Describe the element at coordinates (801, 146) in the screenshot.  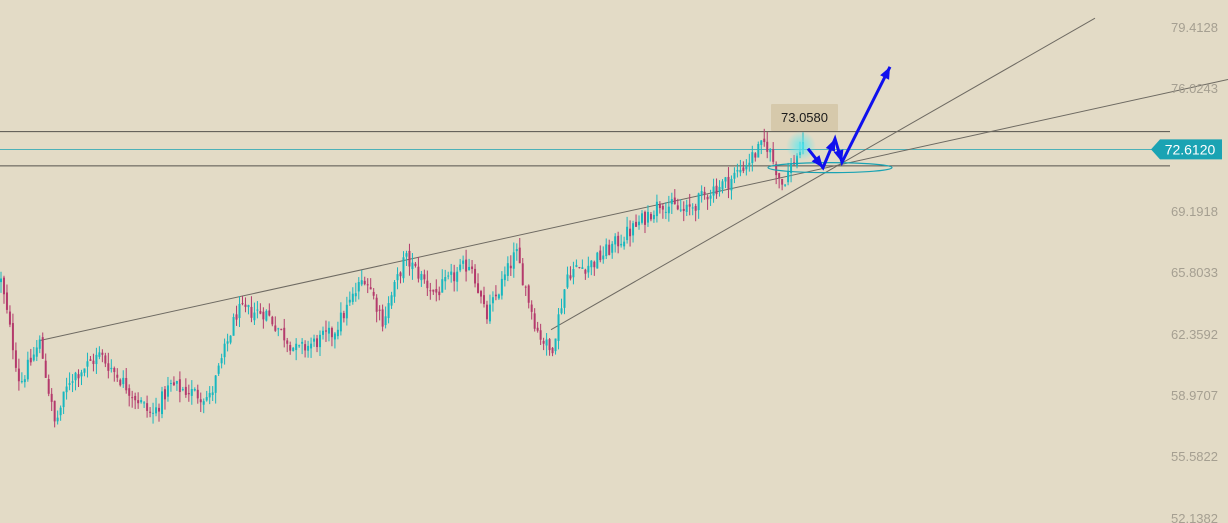
I see `highlight-glow` at that location.